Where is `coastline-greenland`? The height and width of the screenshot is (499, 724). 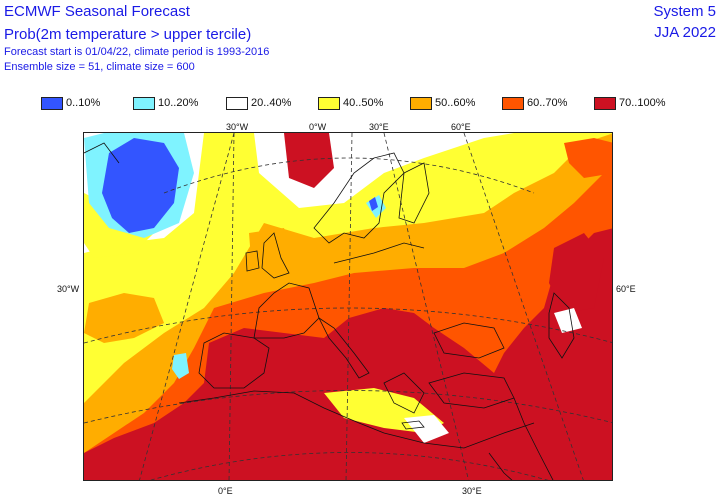 coastline-greenland is located at coordinates (102, 153).